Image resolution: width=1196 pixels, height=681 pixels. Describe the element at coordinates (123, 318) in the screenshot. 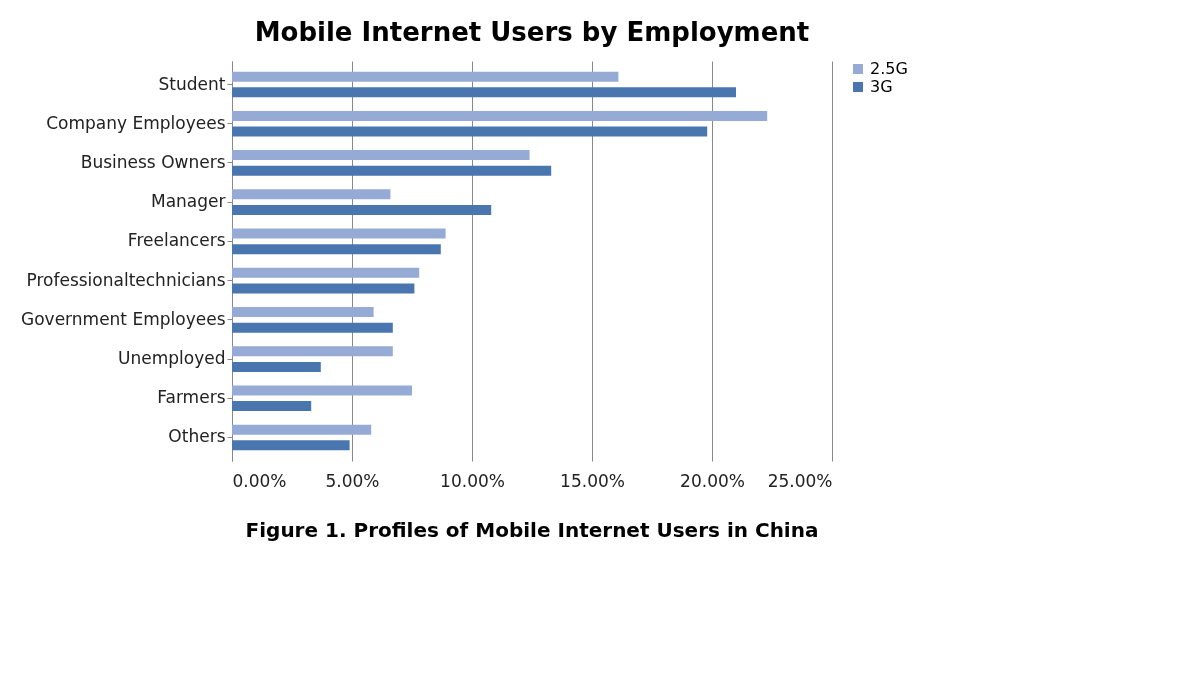

I see `y-tick-label: Government Employees` at that location.